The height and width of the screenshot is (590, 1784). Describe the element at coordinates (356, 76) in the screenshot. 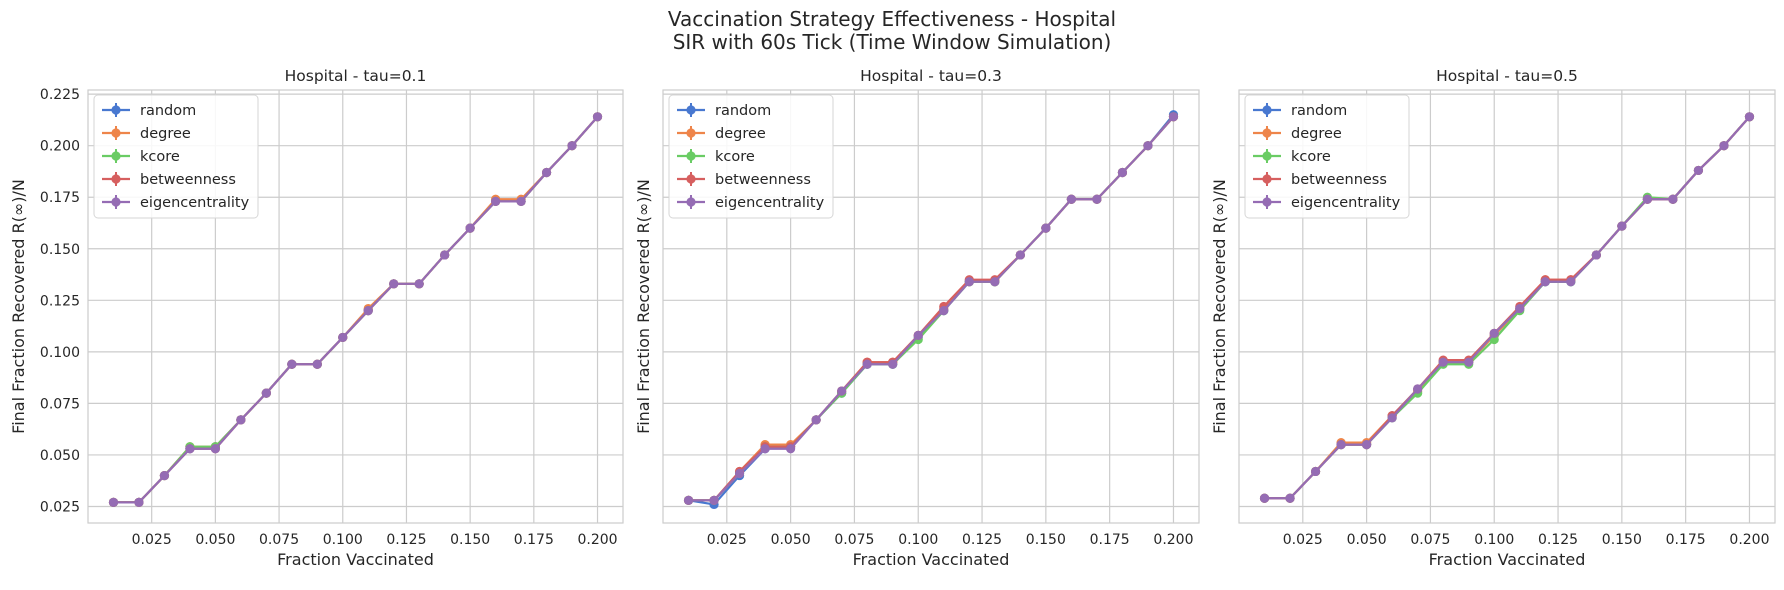

I see `subplot-title: Hospital - tau=0.1` at that location.